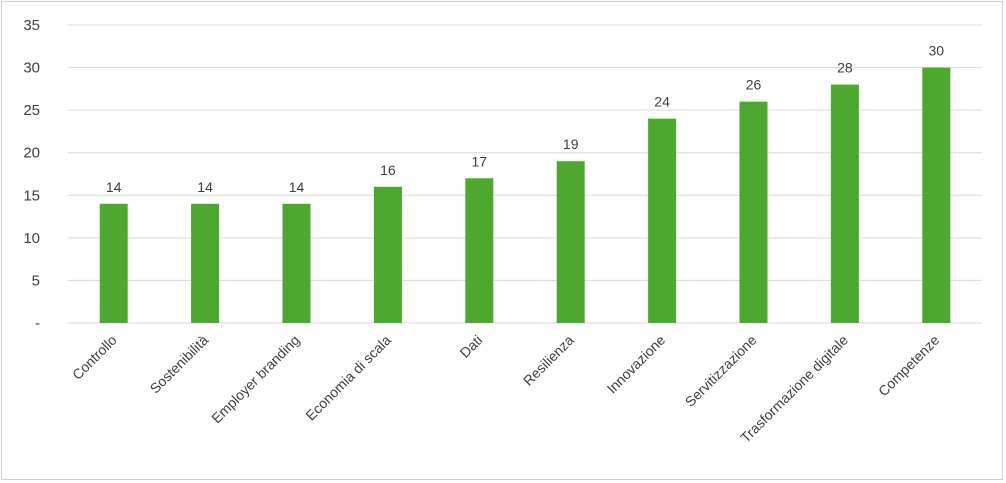 The image size is (1006, 483). Describe the element at coordinates (548, 360) in the screenshot. I see `x-tick-label: Resilienza` at that location.